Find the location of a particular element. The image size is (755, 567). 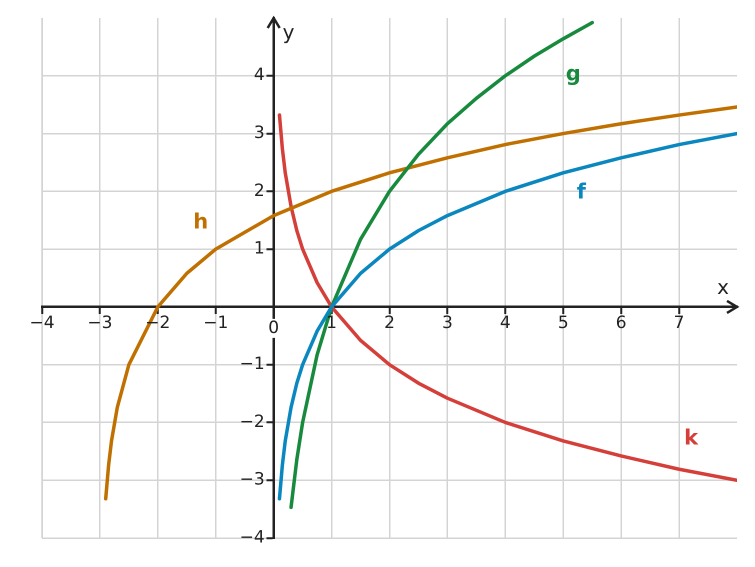

x-tick-label: −1 is located at coordinates (215, 322).